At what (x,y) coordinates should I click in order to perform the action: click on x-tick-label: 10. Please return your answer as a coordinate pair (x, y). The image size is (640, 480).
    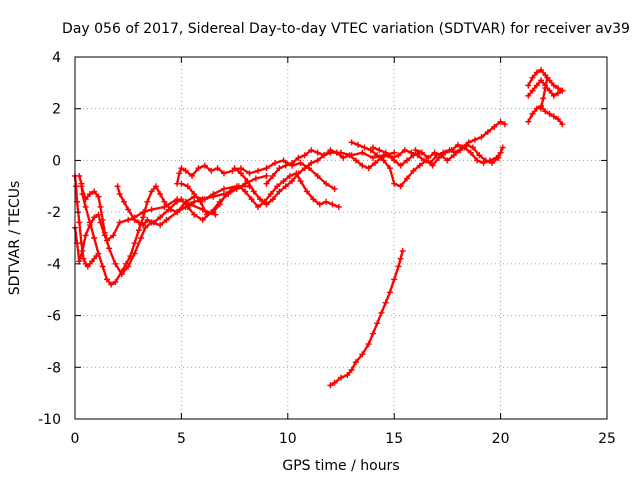
    Looking at the image, I should click on (288, 439).